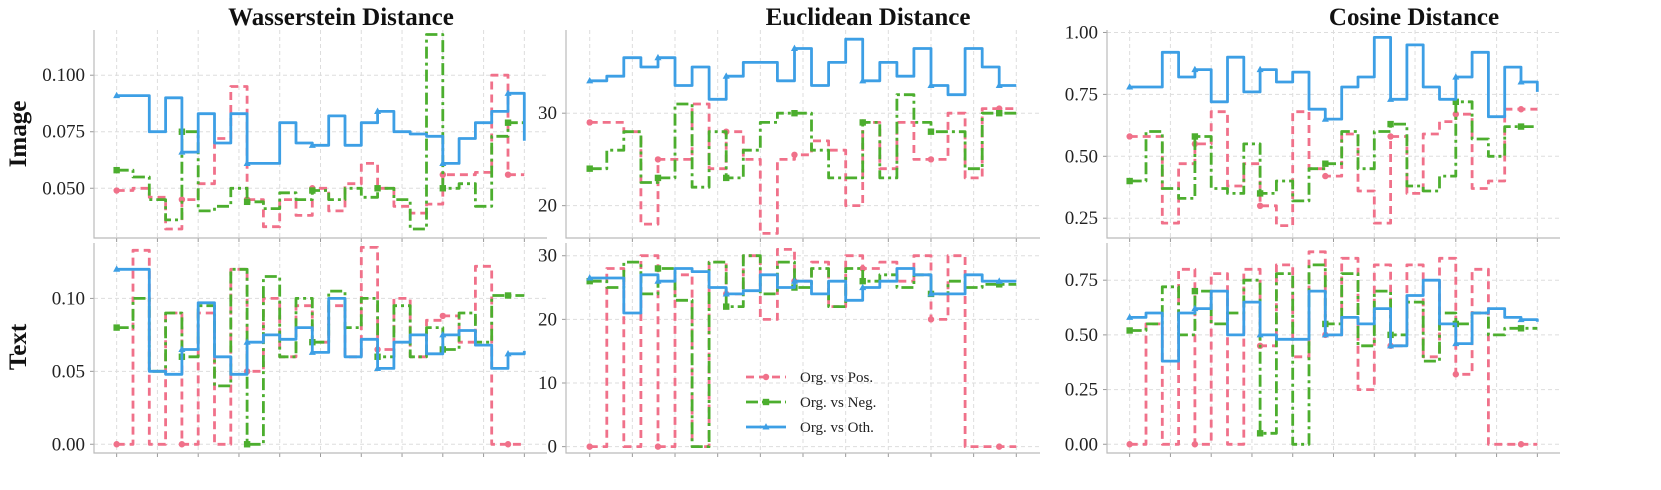 This screenshot has height=490, width=1661. Describe the element at coordinates (1081, 94) in the screenshot. I see `y-tick-label: 0.75` at that location.